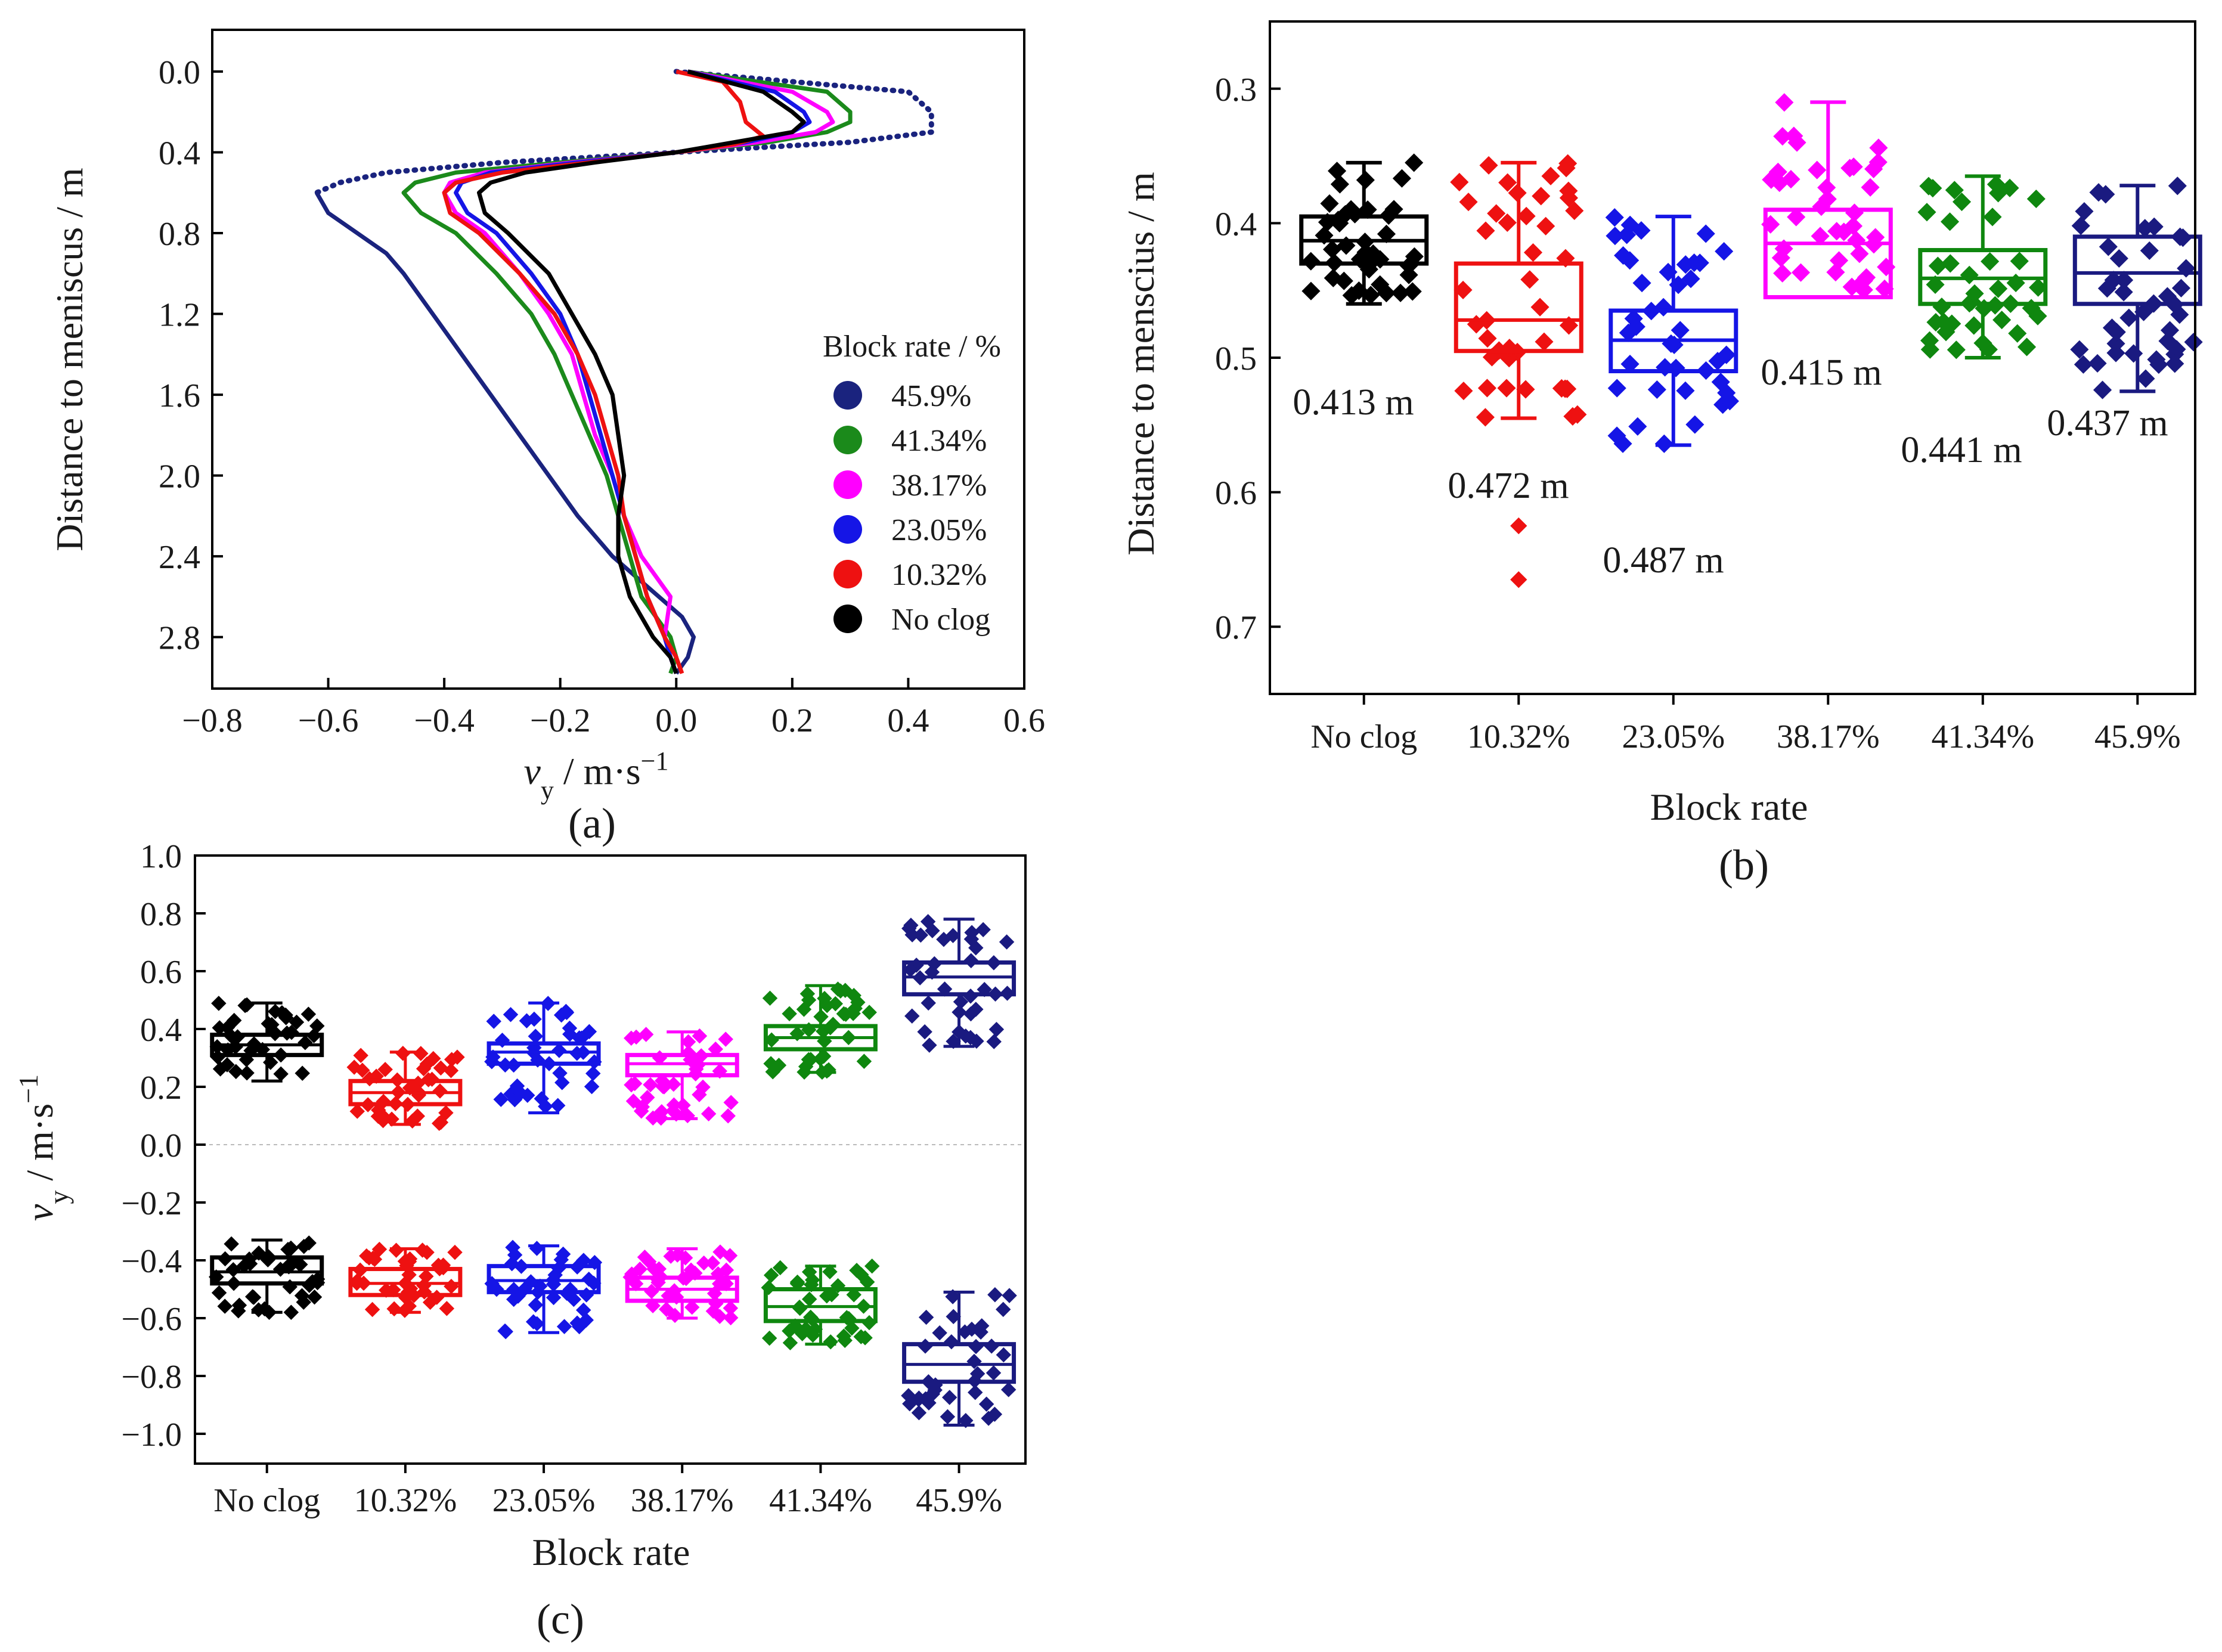 Image resolution: width=2222 pixels, height=1652 pixels. I want to click on y-tick-label-c: 0.2, so click(161, 1088).